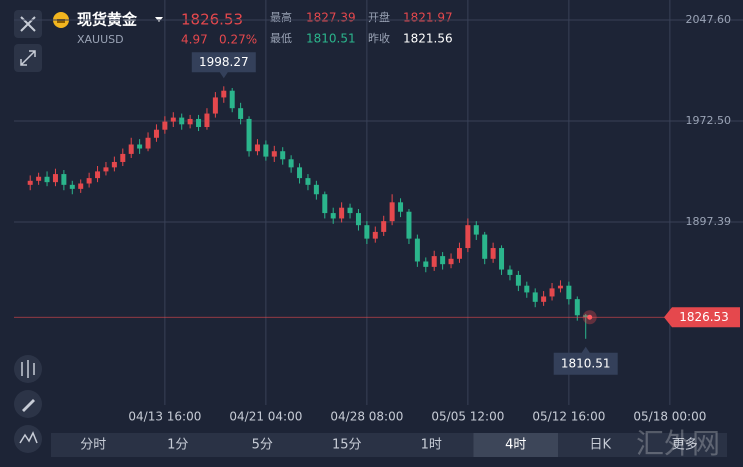 This screenshot has height=467, width=743. Describe the element at coordinates (590, 317) in the screenshot. I see `last-price-dot` at that location.